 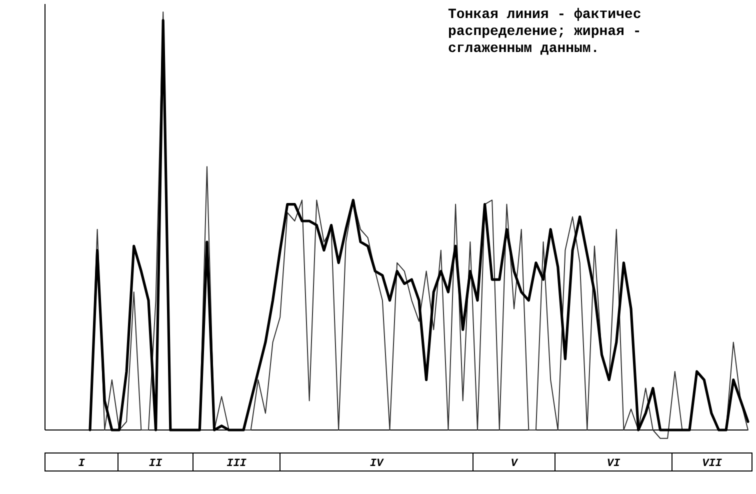 What do you see at coordinates (377, 464) in the screenshot?
I see `text: IV` at bounding box center [377, 464].